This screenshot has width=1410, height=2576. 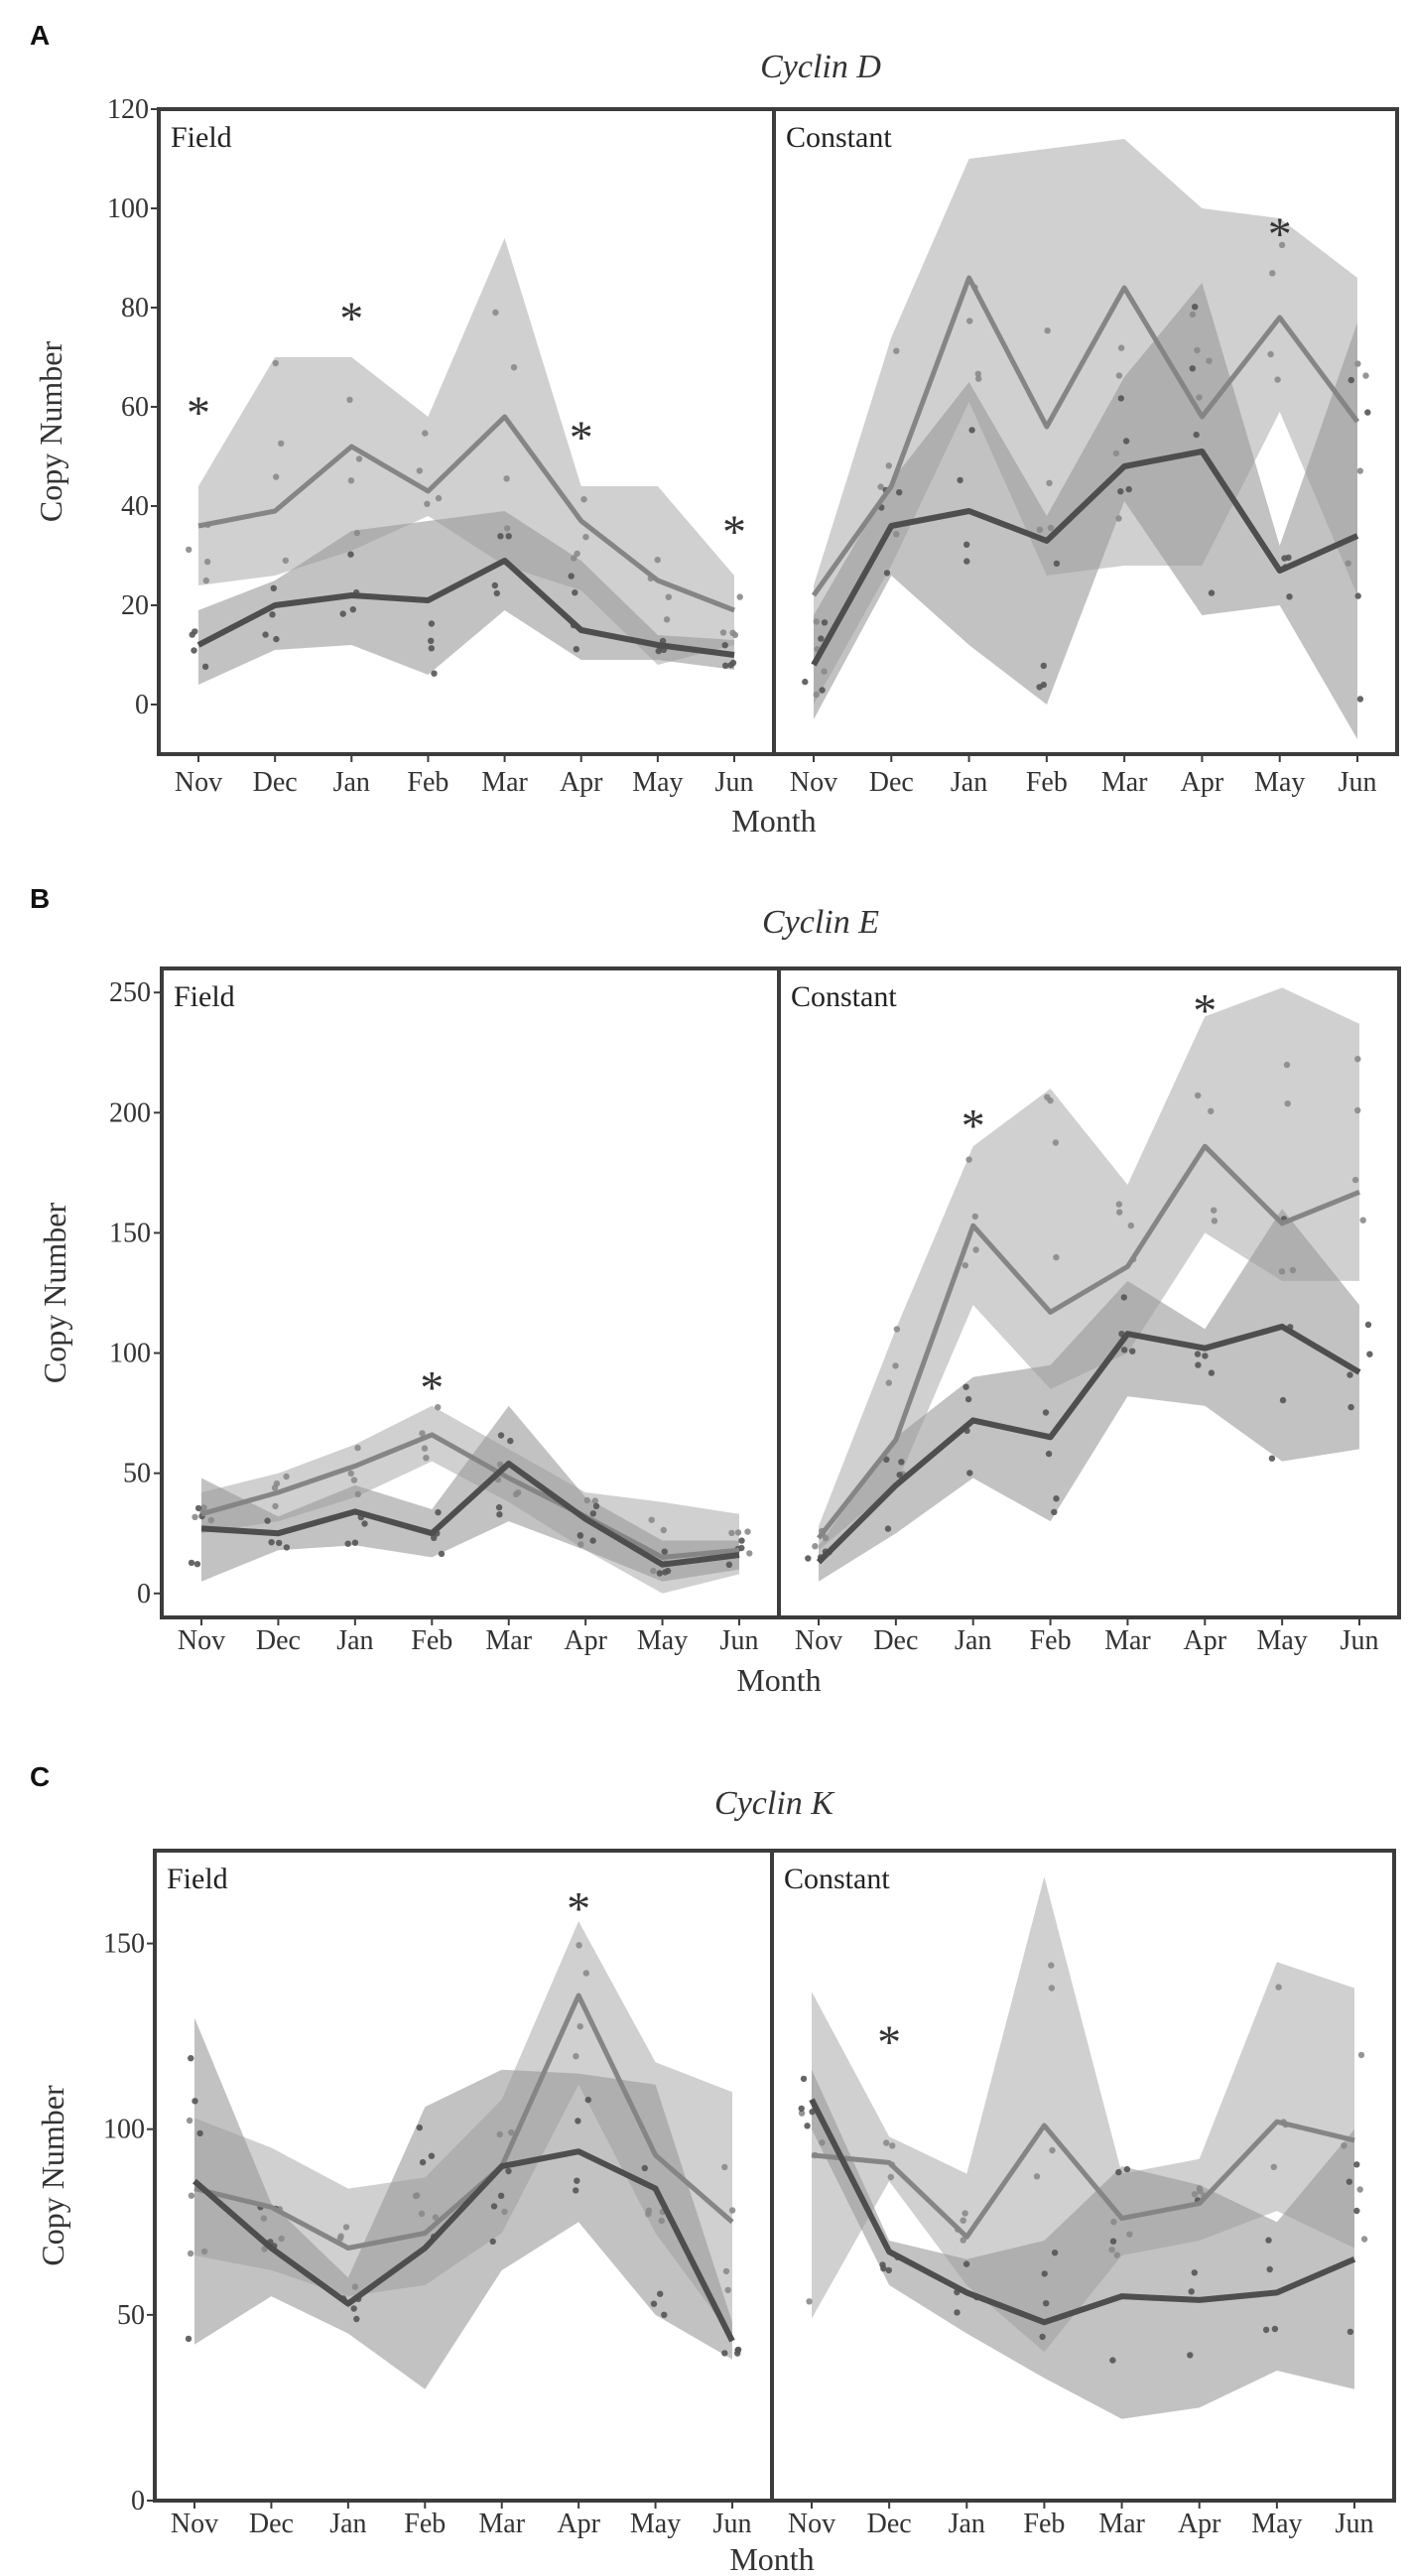 I want to click on y-tick-label: 200, so click(x=130, y=1113).